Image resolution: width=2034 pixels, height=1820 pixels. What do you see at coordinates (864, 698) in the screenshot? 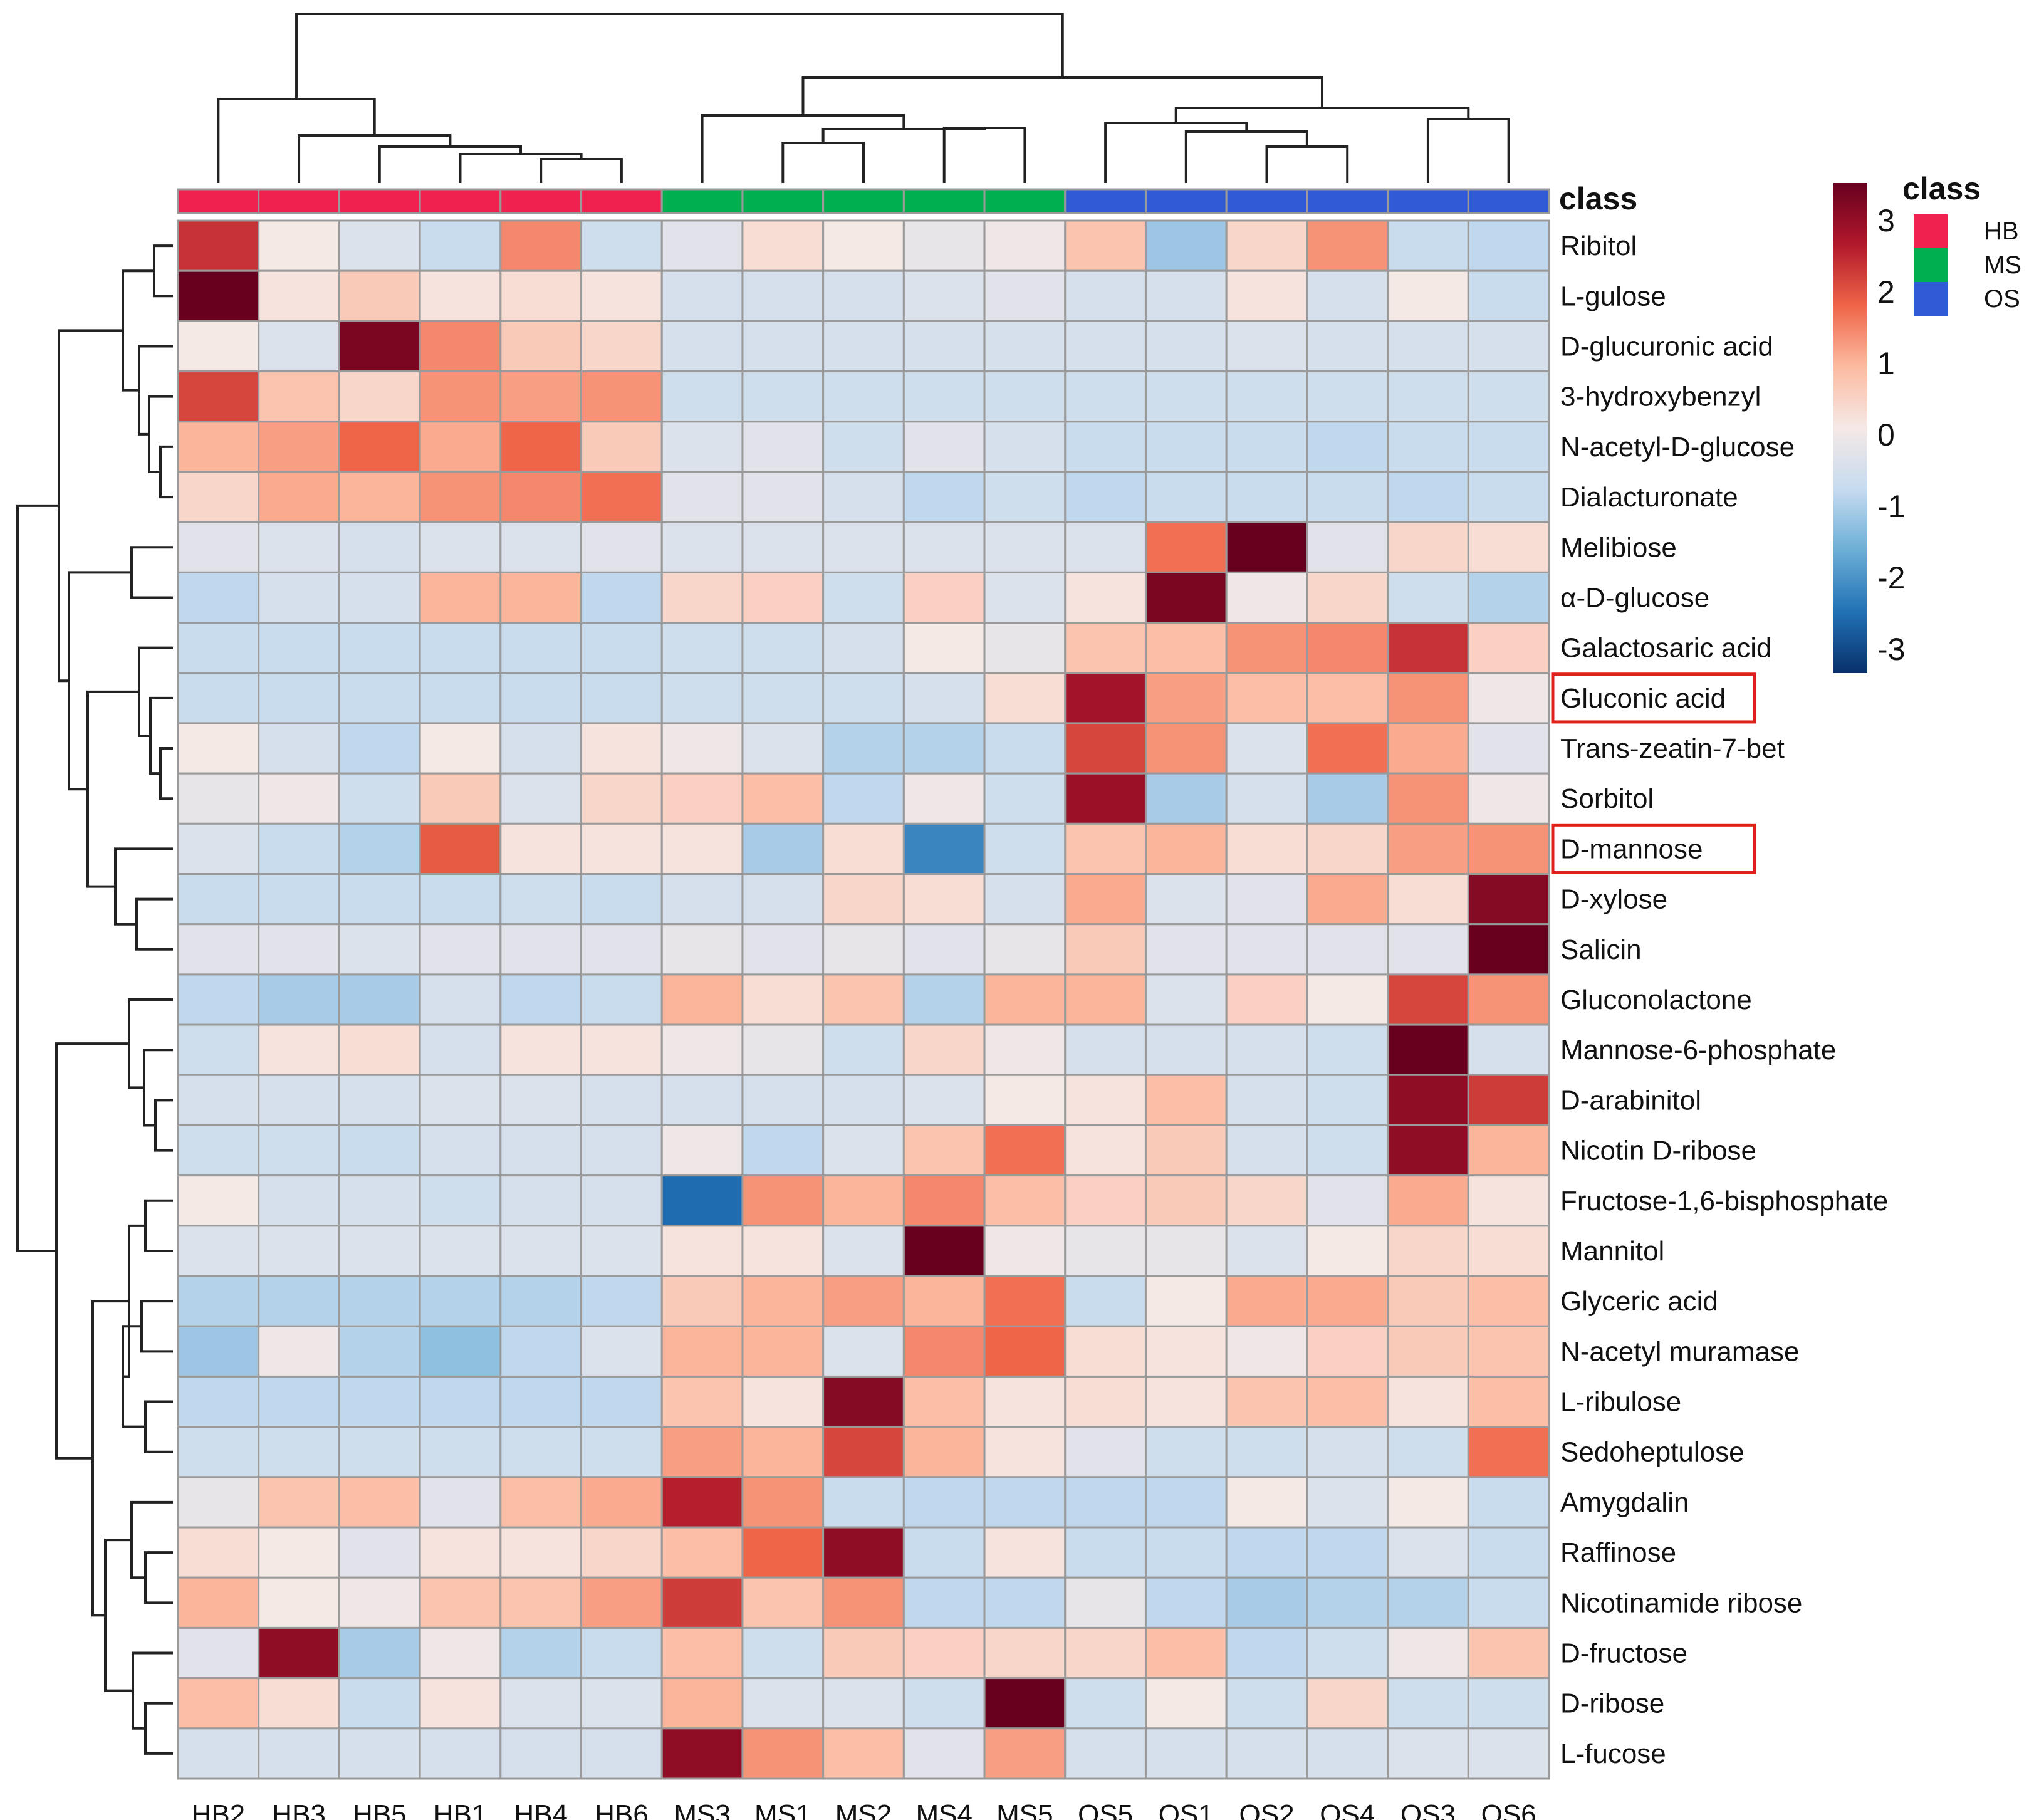
I see `cell-gluconic-acid-ms2` at bounding box center [864, 698].